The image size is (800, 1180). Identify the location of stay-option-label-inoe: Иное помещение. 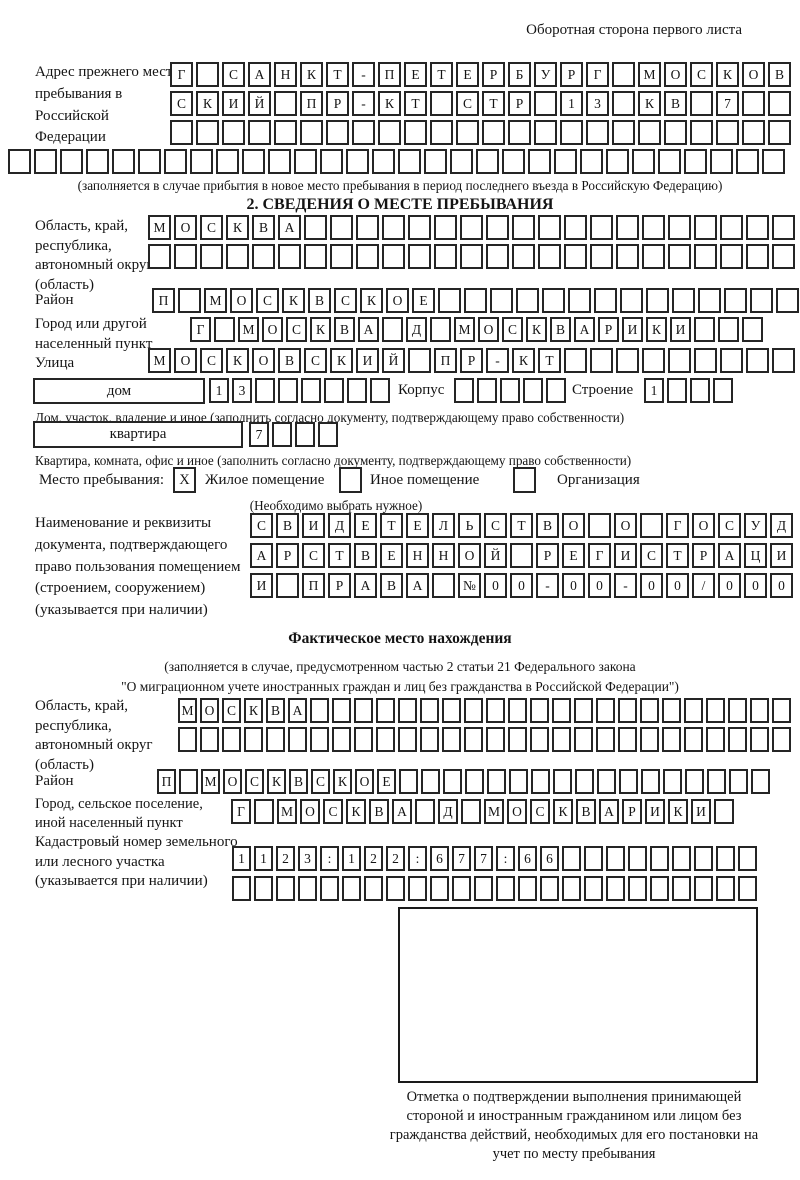
(425, 480).